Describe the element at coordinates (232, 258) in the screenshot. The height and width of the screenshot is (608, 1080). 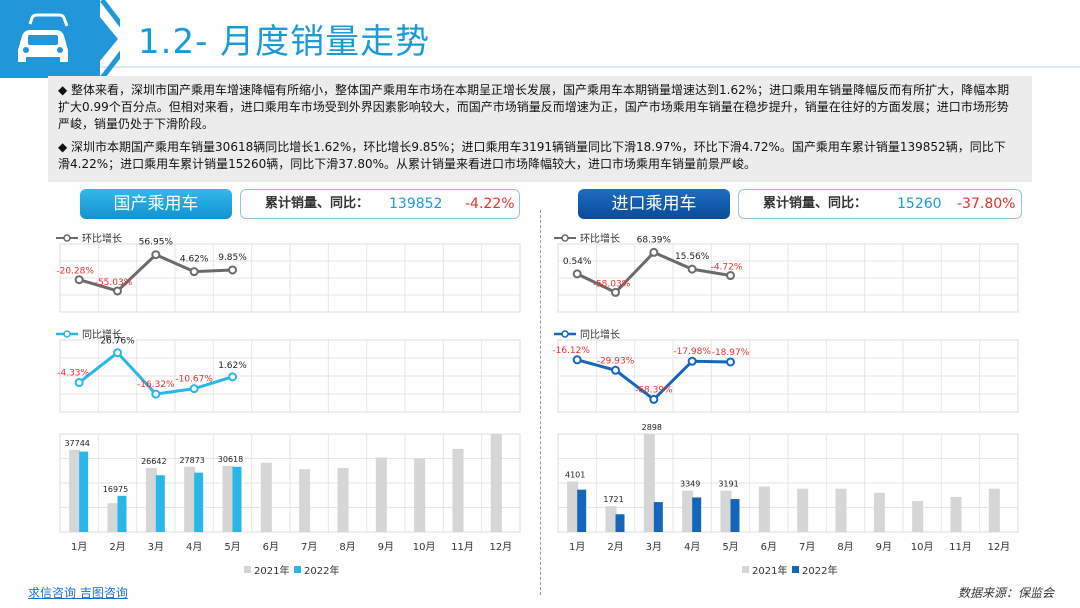
I see `domestic-mom-data-label: 9.85%` at that location.